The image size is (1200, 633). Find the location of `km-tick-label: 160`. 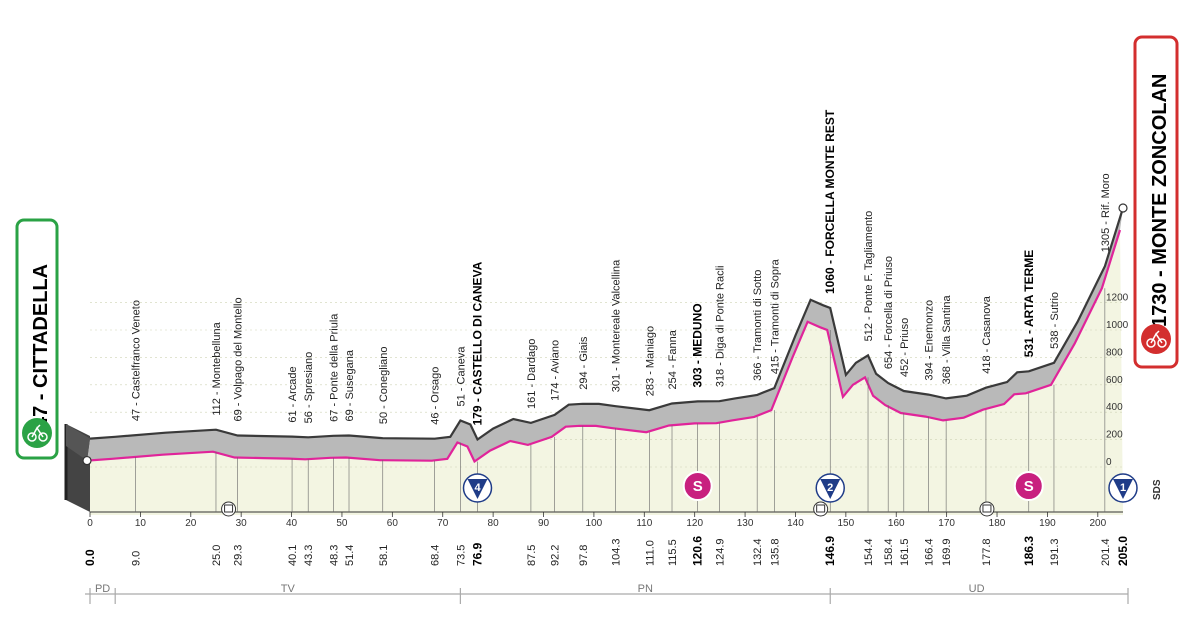

km-tick-label: 160 is located at coordinates (896, 523).